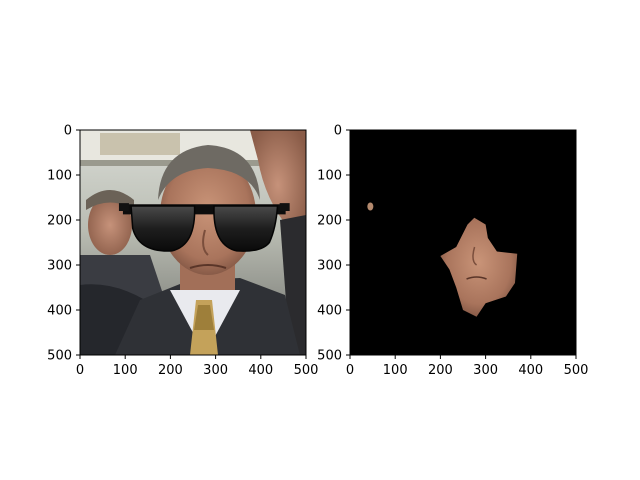 This screenshot has width=640, height=480. Describe the element at coordinates (204, 227) in the screenshot. I see `sunglasses-overlay` at that location.